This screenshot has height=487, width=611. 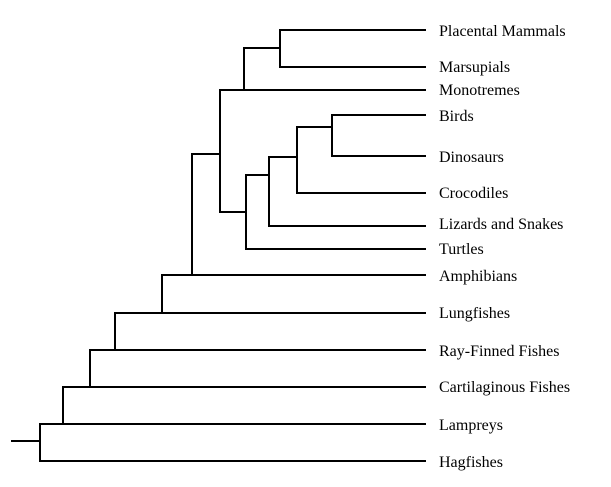 What do you see at coordinates (471, 425) in the screenshot?
I see `taxon-label-lampreys: Lampreys` at bounding box center [471, 425].